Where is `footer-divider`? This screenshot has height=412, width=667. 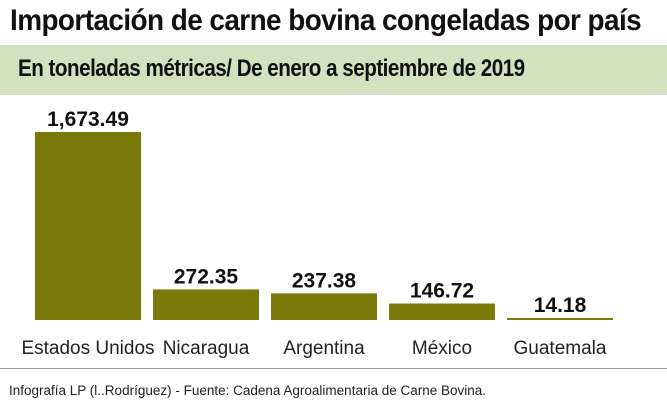
footer-divider is located at coordinates (333, 368).